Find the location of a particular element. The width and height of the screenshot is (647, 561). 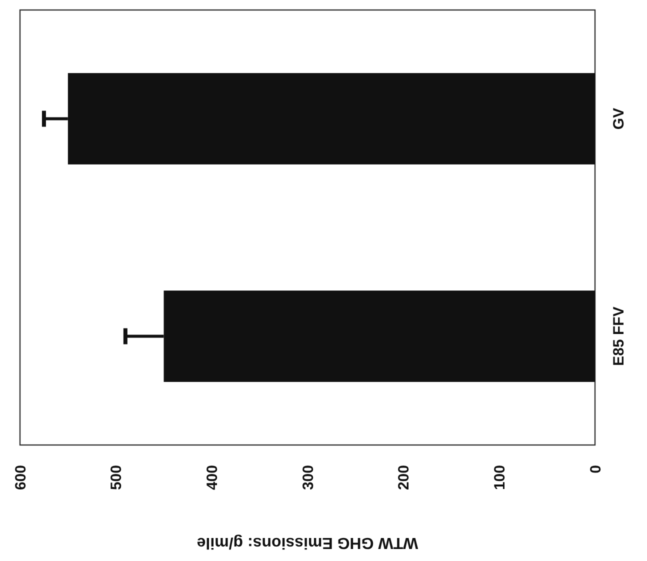

x-tick-label: 600 is located at coordinates (21, 477).